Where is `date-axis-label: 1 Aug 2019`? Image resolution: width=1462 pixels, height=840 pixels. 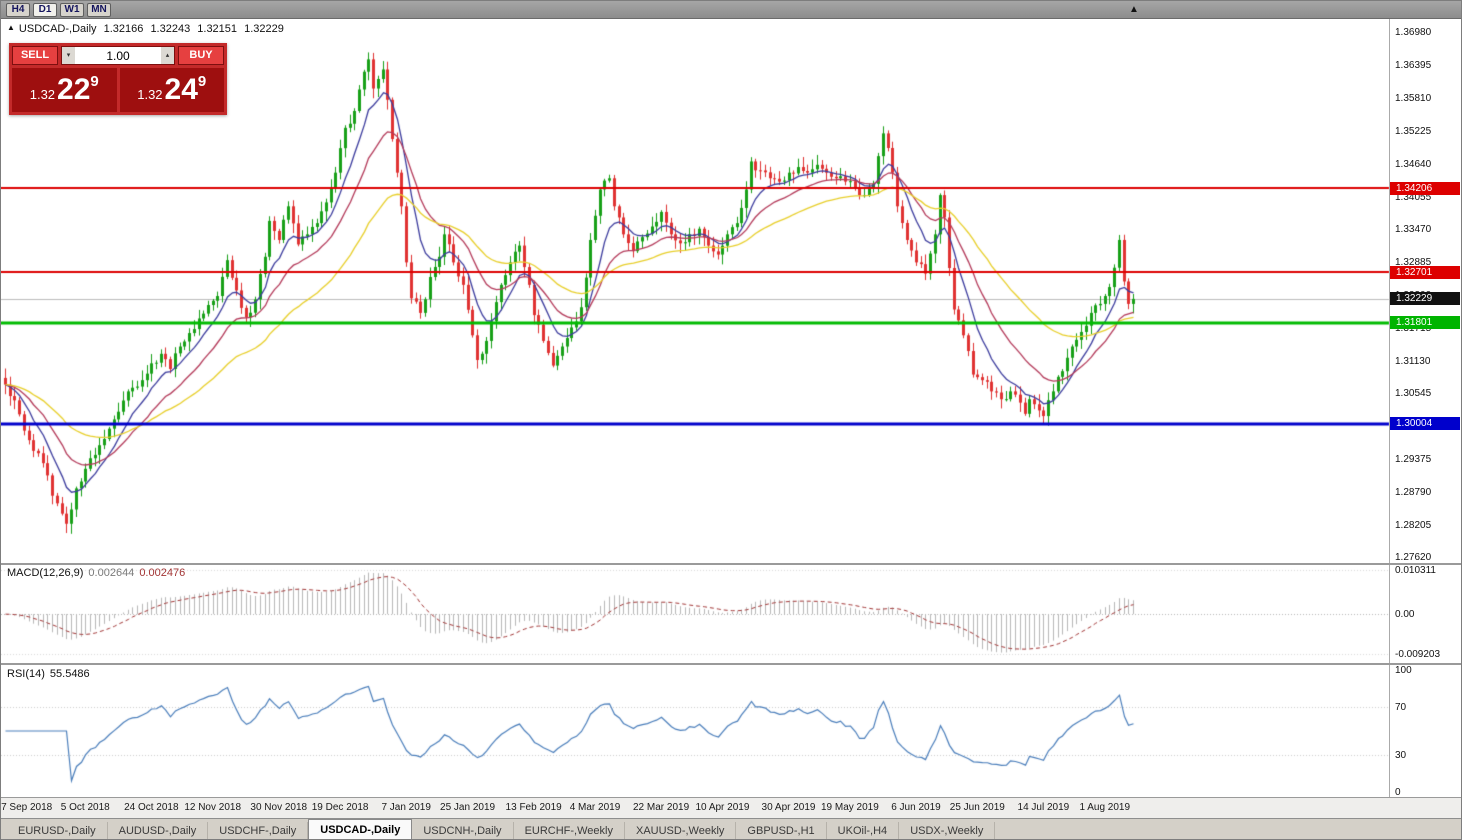 date-axis-label: 1 Aug 2019 is located at coordinates (1105, 807).